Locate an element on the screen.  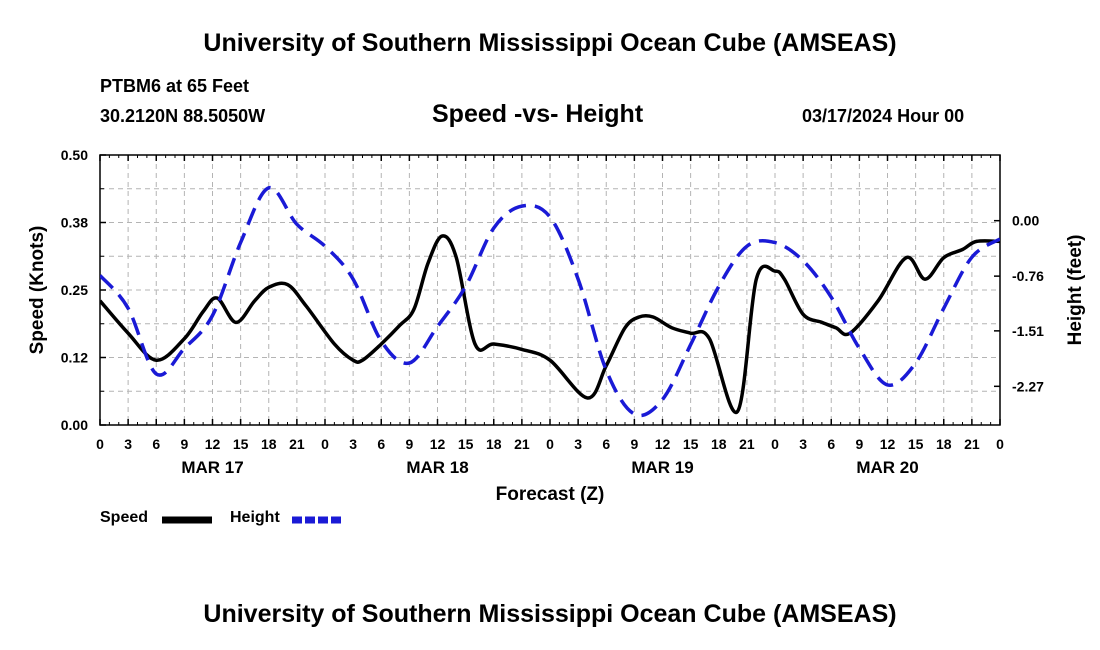
x-date-label: MAR 18 is located at coordinates (437, 467).